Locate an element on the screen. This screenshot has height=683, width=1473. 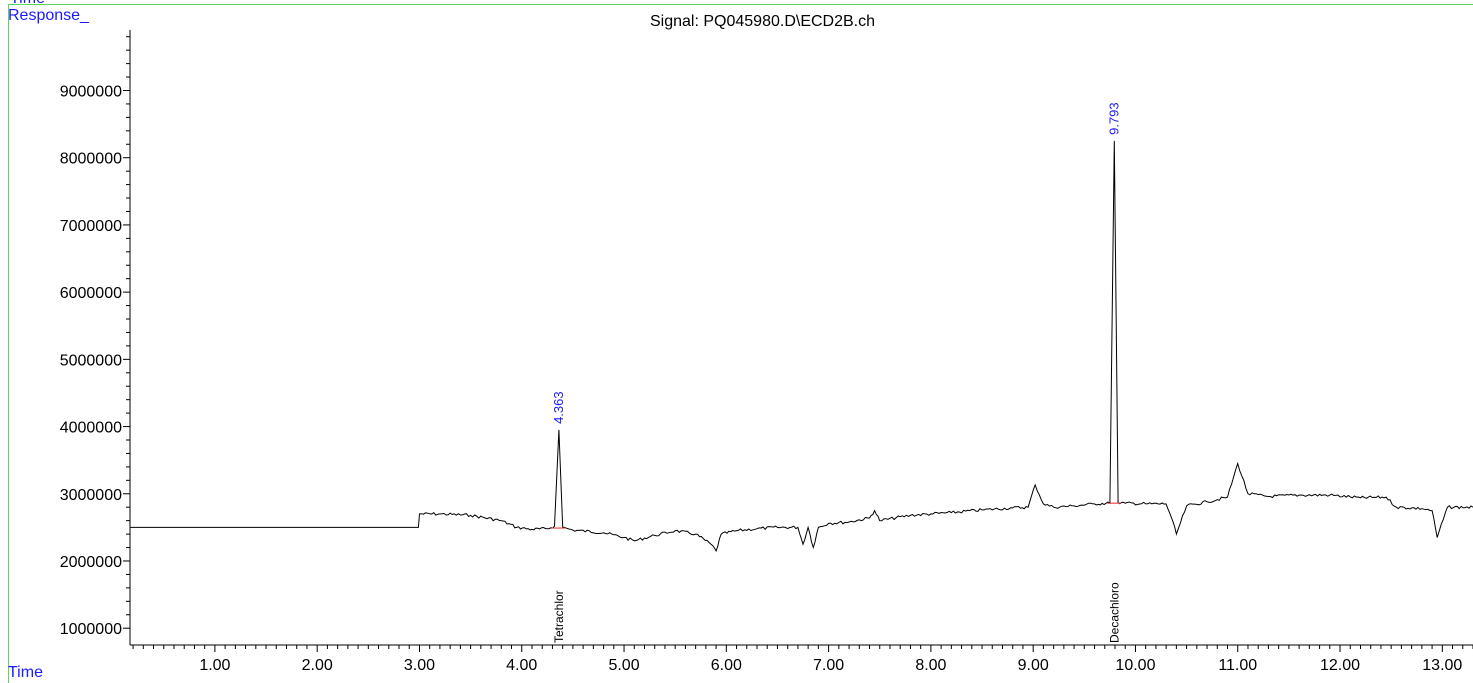
y-axis-label: Response_ is located at coordinates (48, 15).